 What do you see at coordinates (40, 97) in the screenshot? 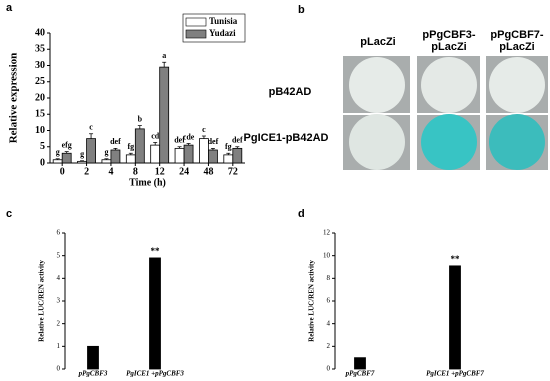
I see `y-tick-label: 20` at bounding box center [40, 97].